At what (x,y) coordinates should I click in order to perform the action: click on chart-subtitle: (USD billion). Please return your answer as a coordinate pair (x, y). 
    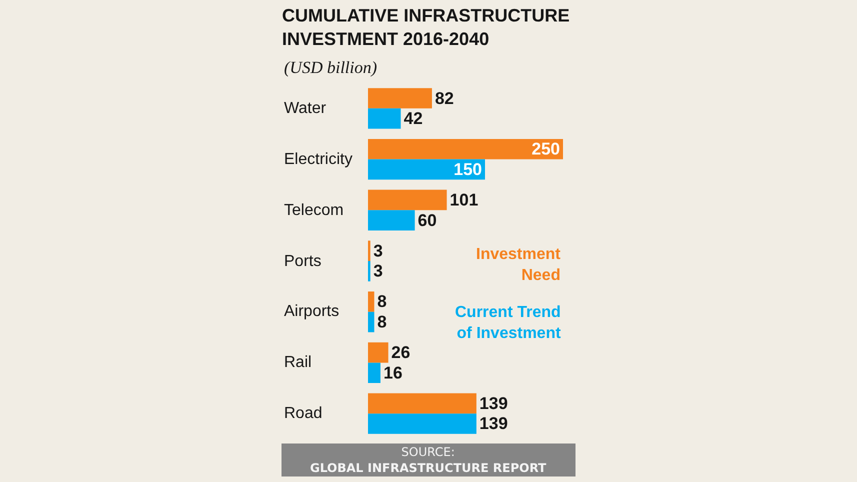
    Looking at the image, I should click on (331, 67).